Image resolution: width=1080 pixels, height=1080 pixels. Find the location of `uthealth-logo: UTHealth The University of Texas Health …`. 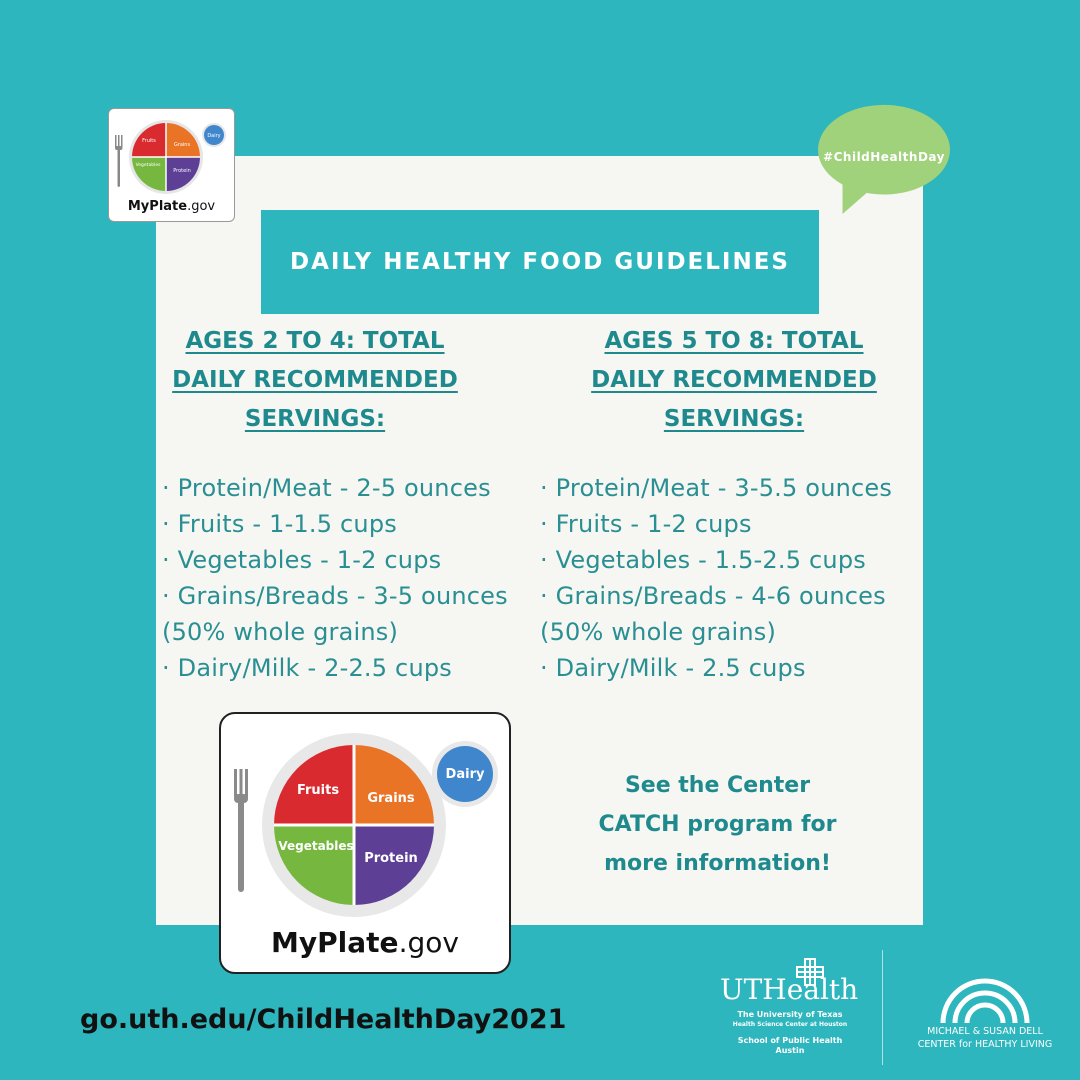

uthealth-logo: UTHealth The University of Texas Health … is located at coordinates (790, 1012).